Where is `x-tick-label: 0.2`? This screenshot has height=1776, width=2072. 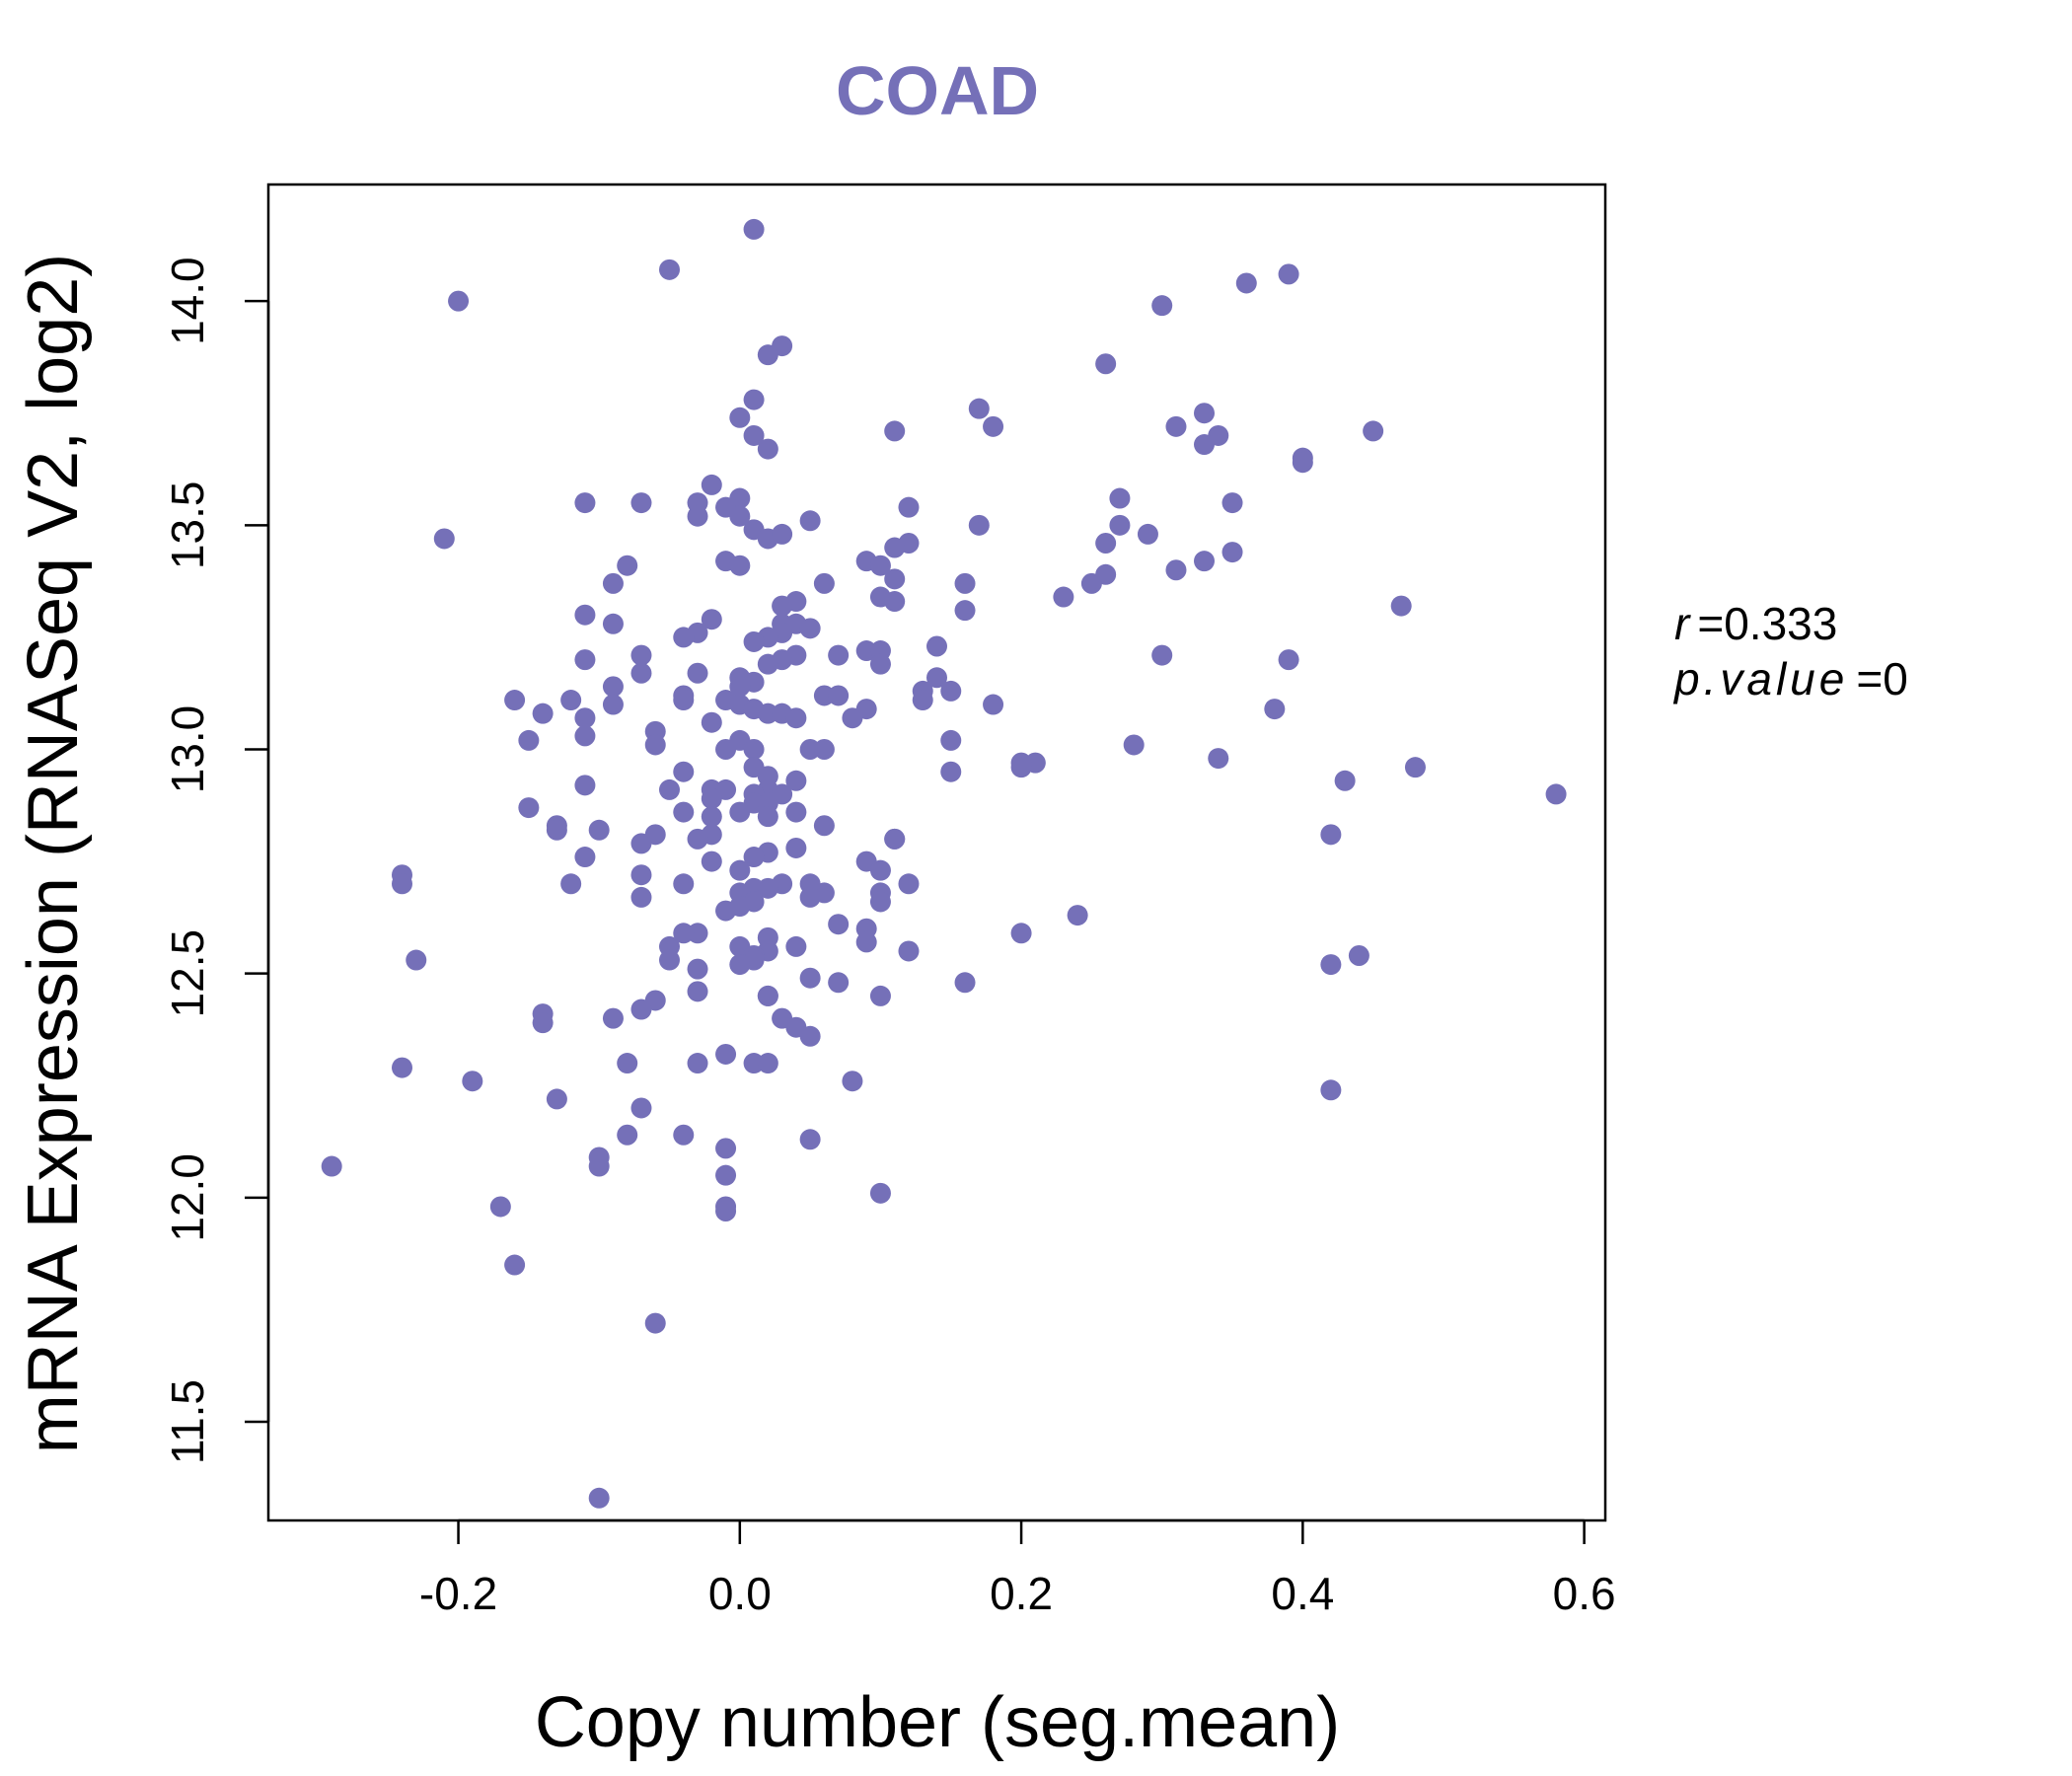 x-tick-label: 0.2 is located at coordinates (1022, 1594).